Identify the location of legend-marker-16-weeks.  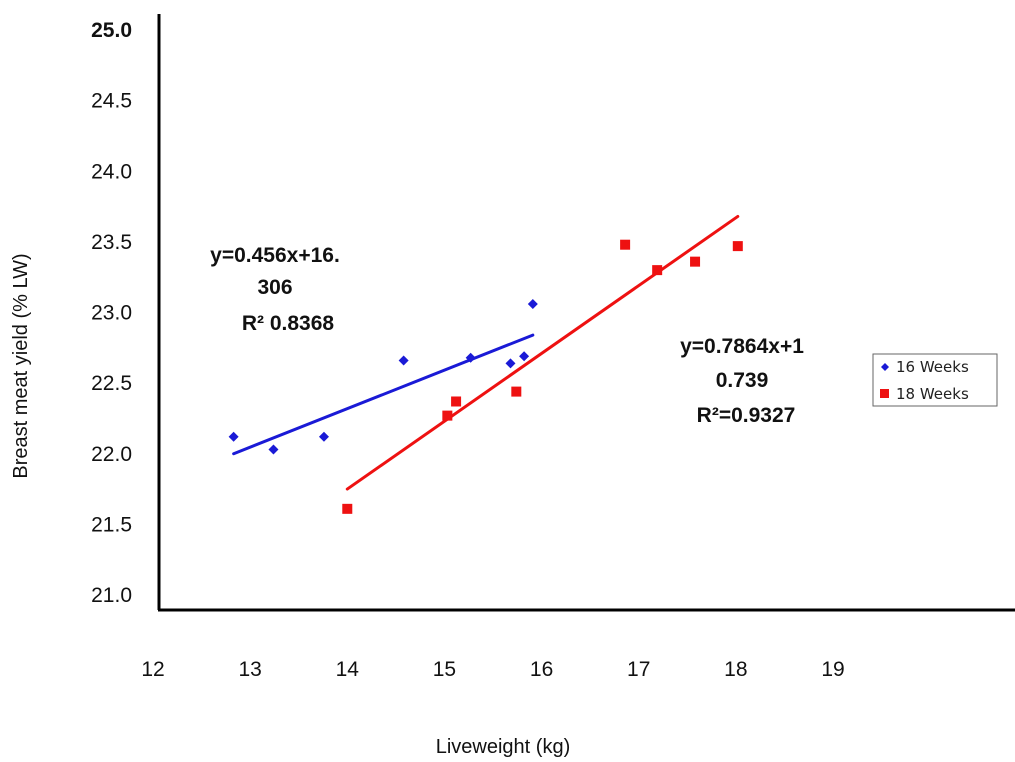
(885, 367).